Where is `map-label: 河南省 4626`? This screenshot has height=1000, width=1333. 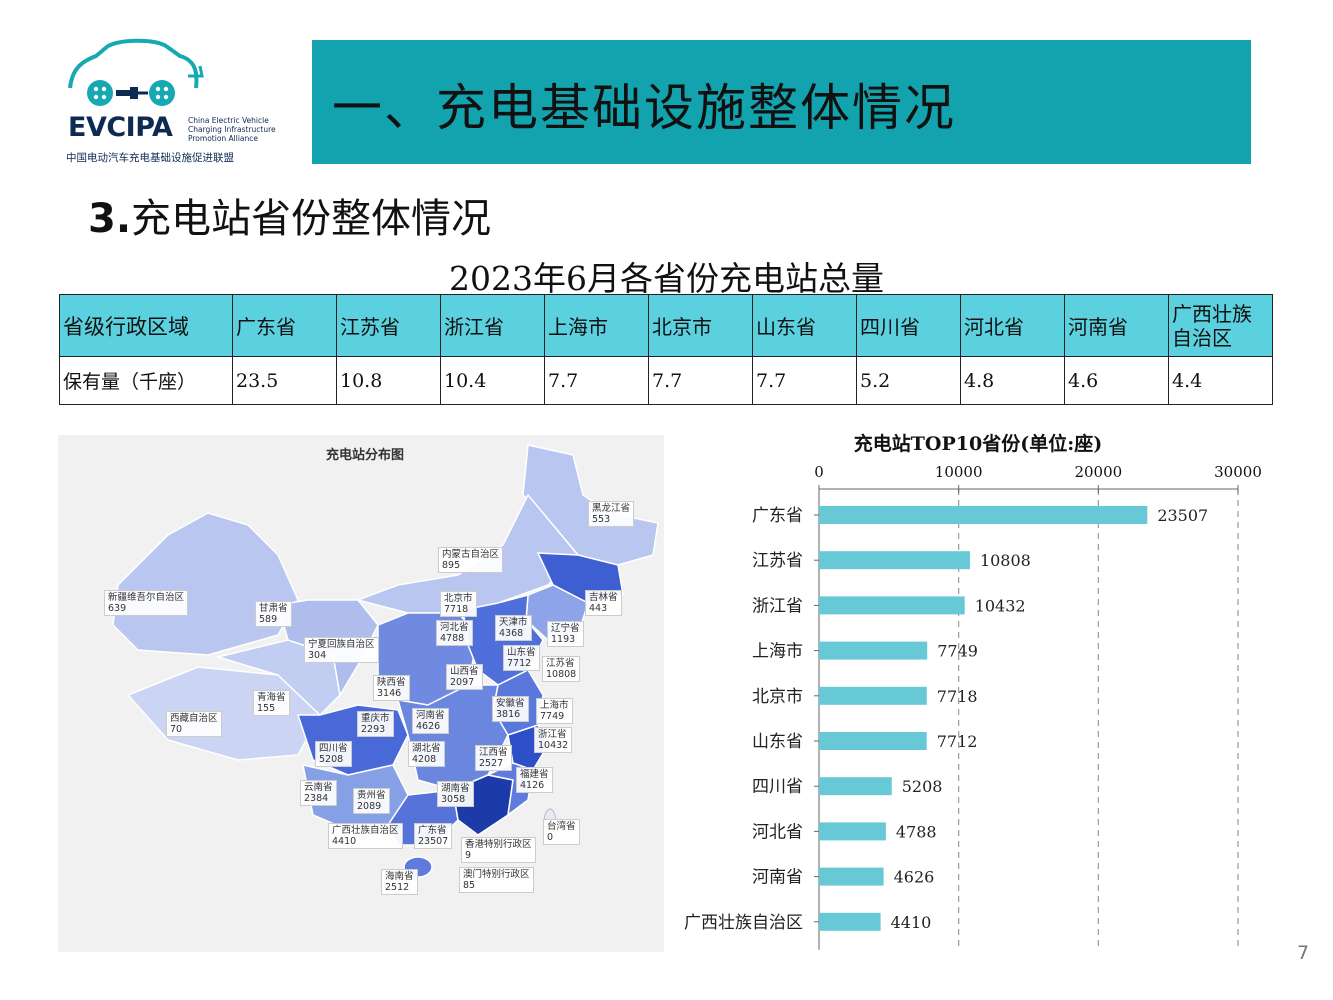
map-label: 河南省 4626 is located at coordinates (430, 721).